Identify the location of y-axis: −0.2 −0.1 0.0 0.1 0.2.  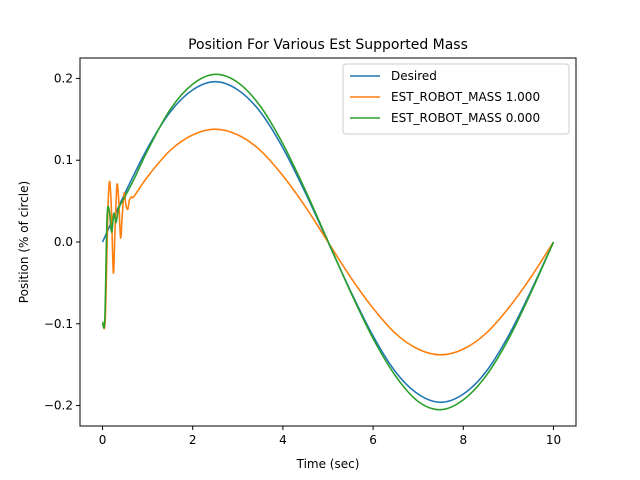
(62, 242).